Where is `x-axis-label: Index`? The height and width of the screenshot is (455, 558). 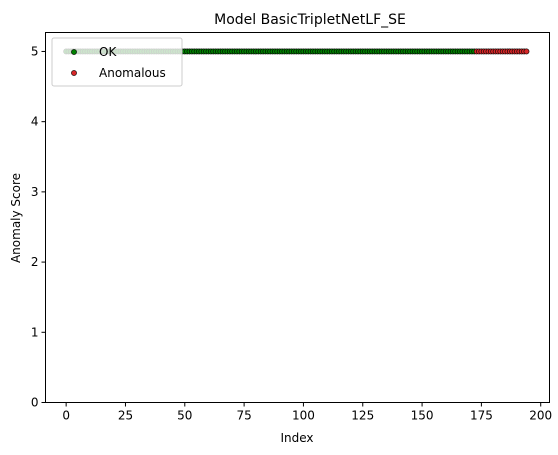
x-axis-label: Index is located at coordinates (296, 438).